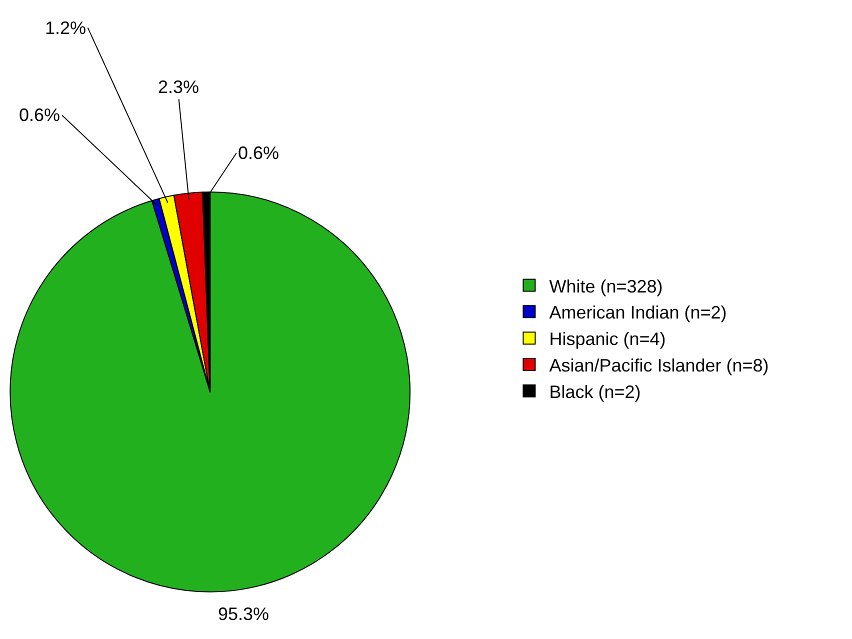  Describe the element at coordinates (65, 28) in the screenshot. I see `data-label: 1.2%` at that location.